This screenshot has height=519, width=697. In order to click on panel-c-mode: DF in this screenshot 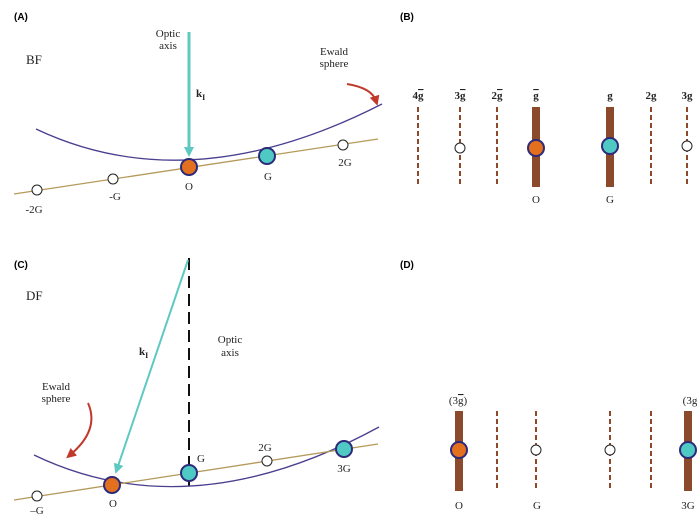, I will do `click(34, 295)`.